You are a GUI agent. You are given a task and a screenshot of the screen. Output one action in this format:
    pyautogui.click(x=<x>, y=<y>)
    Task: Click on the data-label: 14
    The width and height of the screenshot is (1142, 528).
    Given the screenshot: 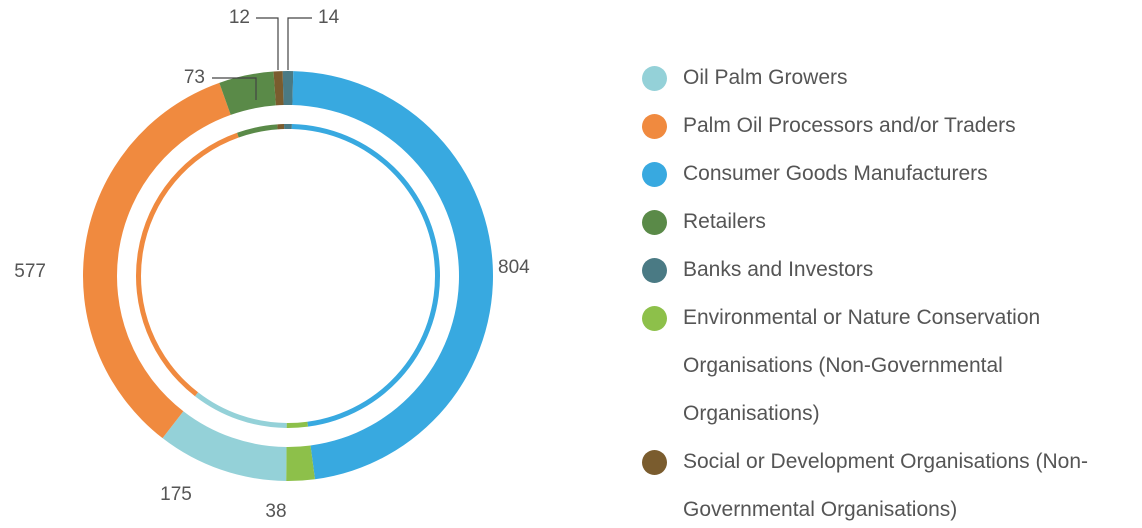 What is the action you would take?
    pyautogui.click(x=329, y=17)
    